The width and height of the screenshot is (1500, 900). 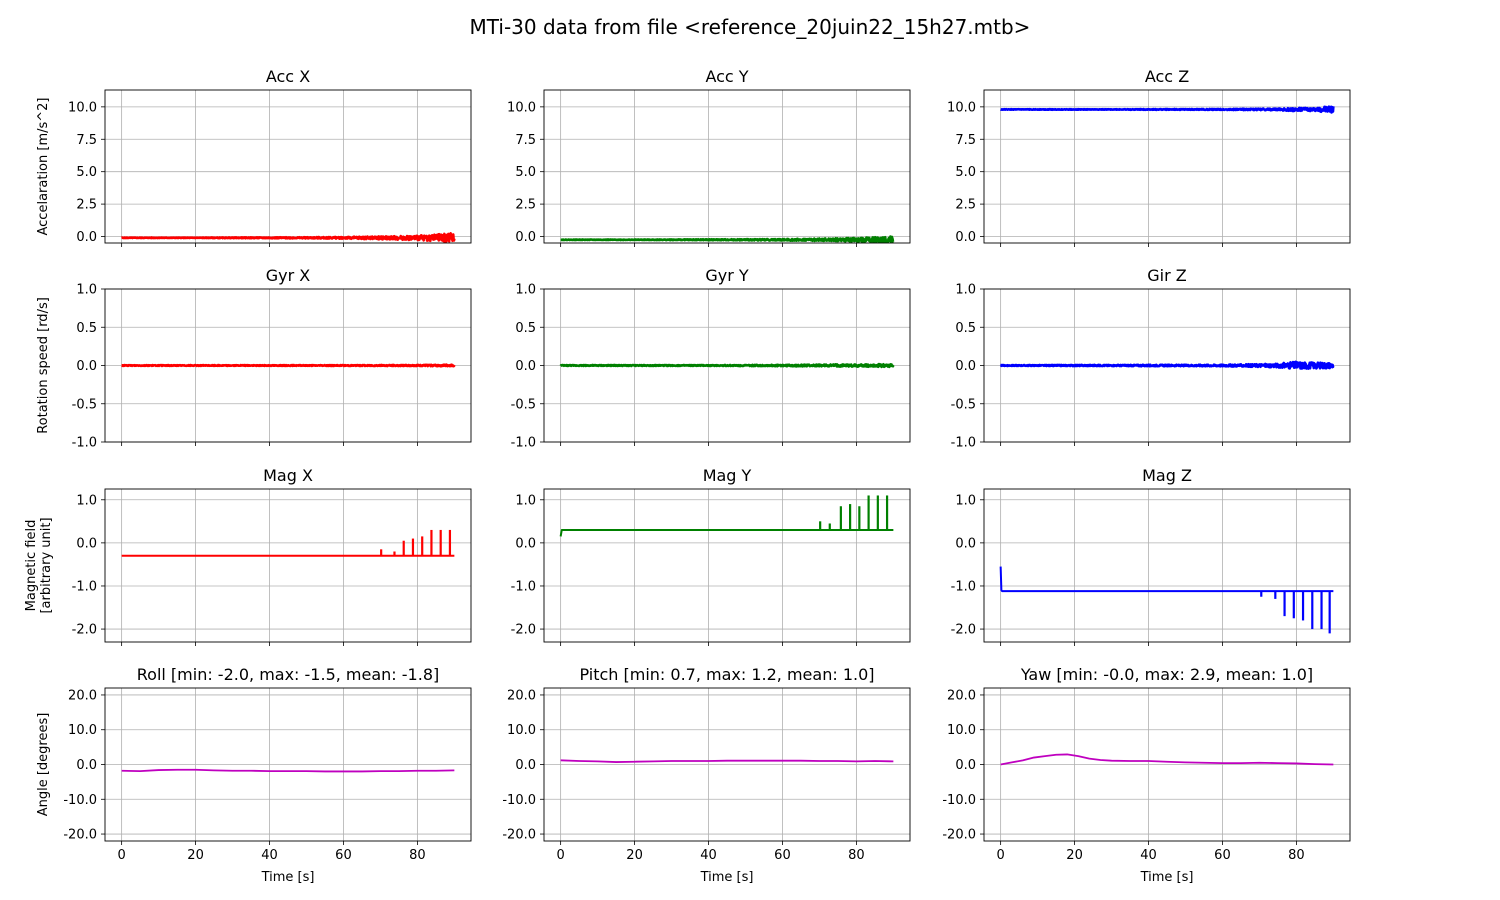 What do you see at coordinates (856, 855) in the screenshot?
I see `x-tick-label: 80` at bounding box center [856, 855].